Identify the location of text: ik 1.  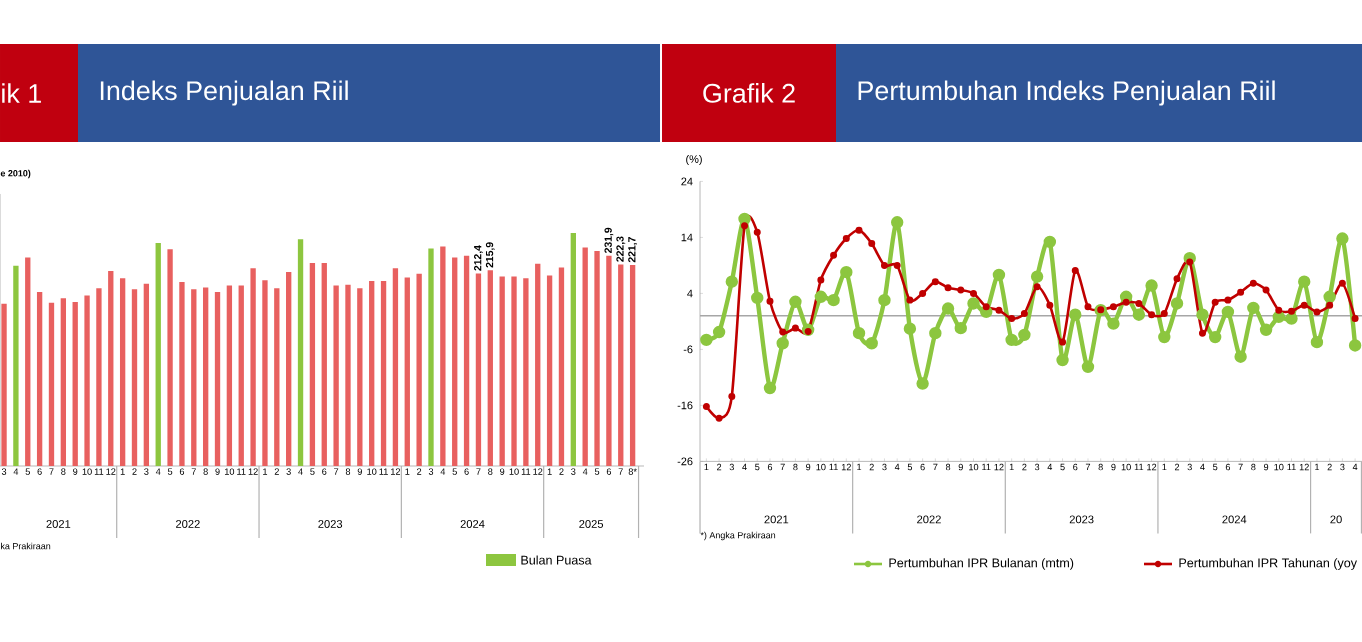
(21, 93).